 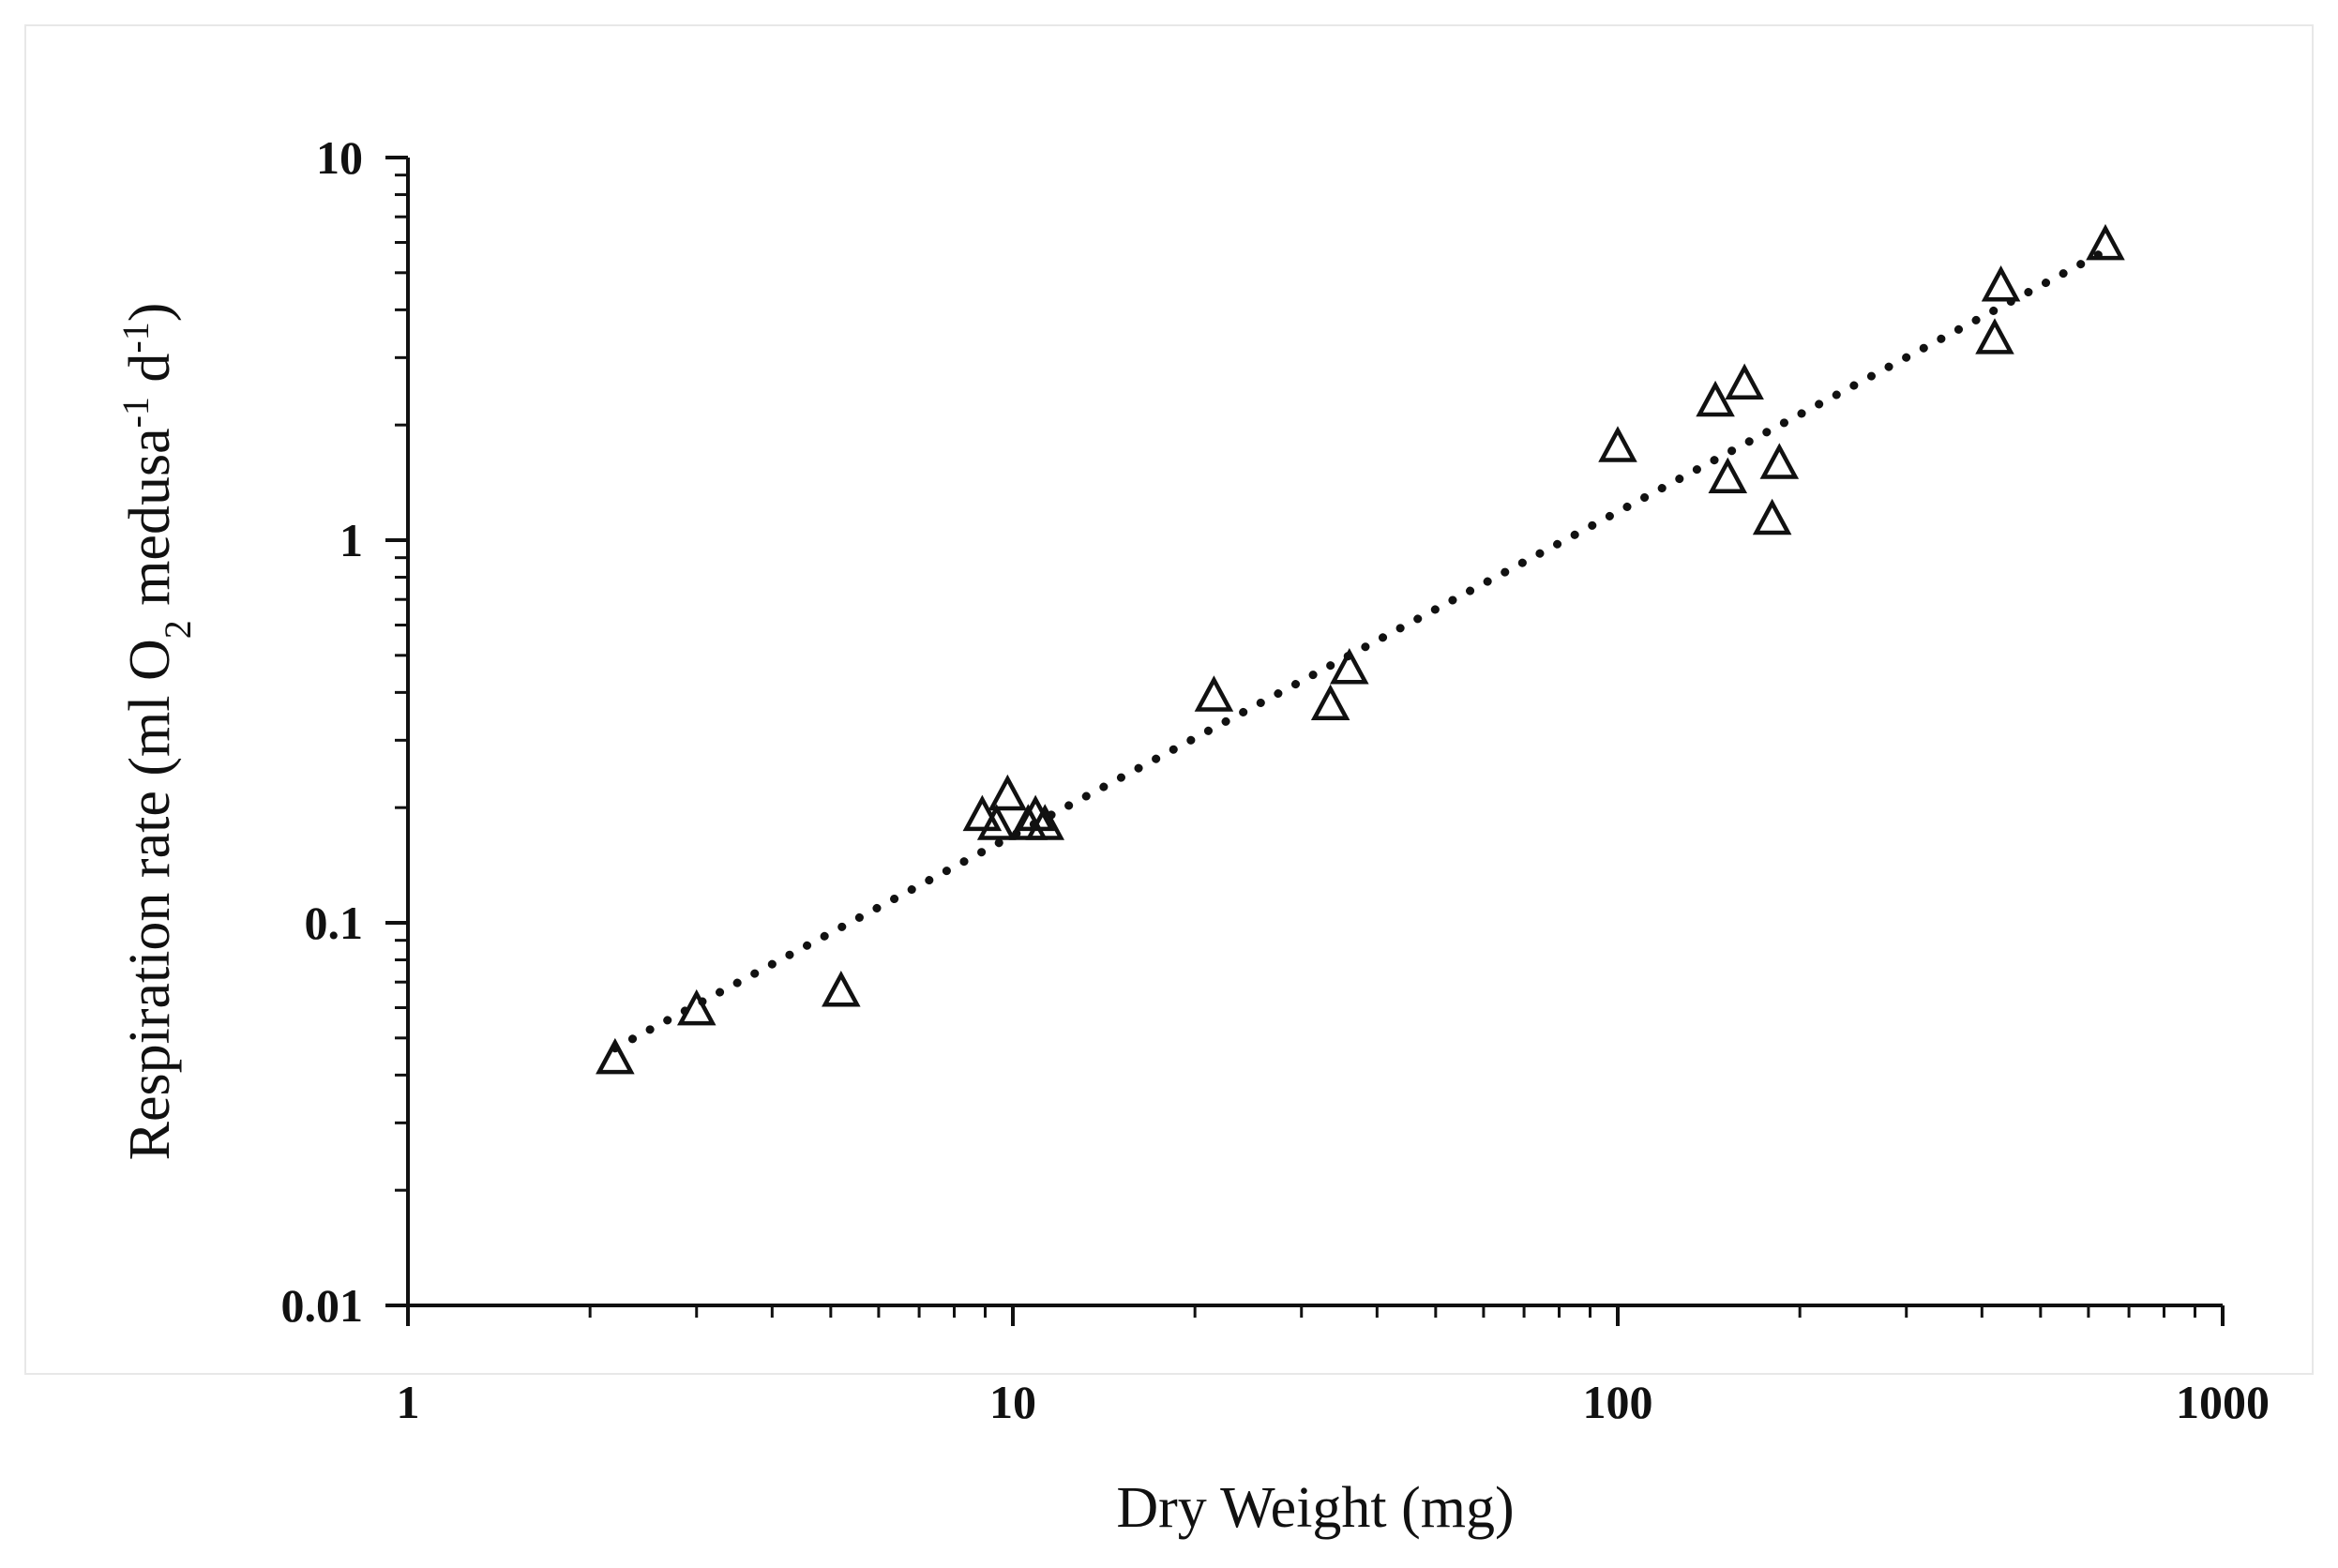 What do you see at coordinates (339, 157) in the screenshot?
I see `y-tick-label: 10` at bounding box center [339, 157].